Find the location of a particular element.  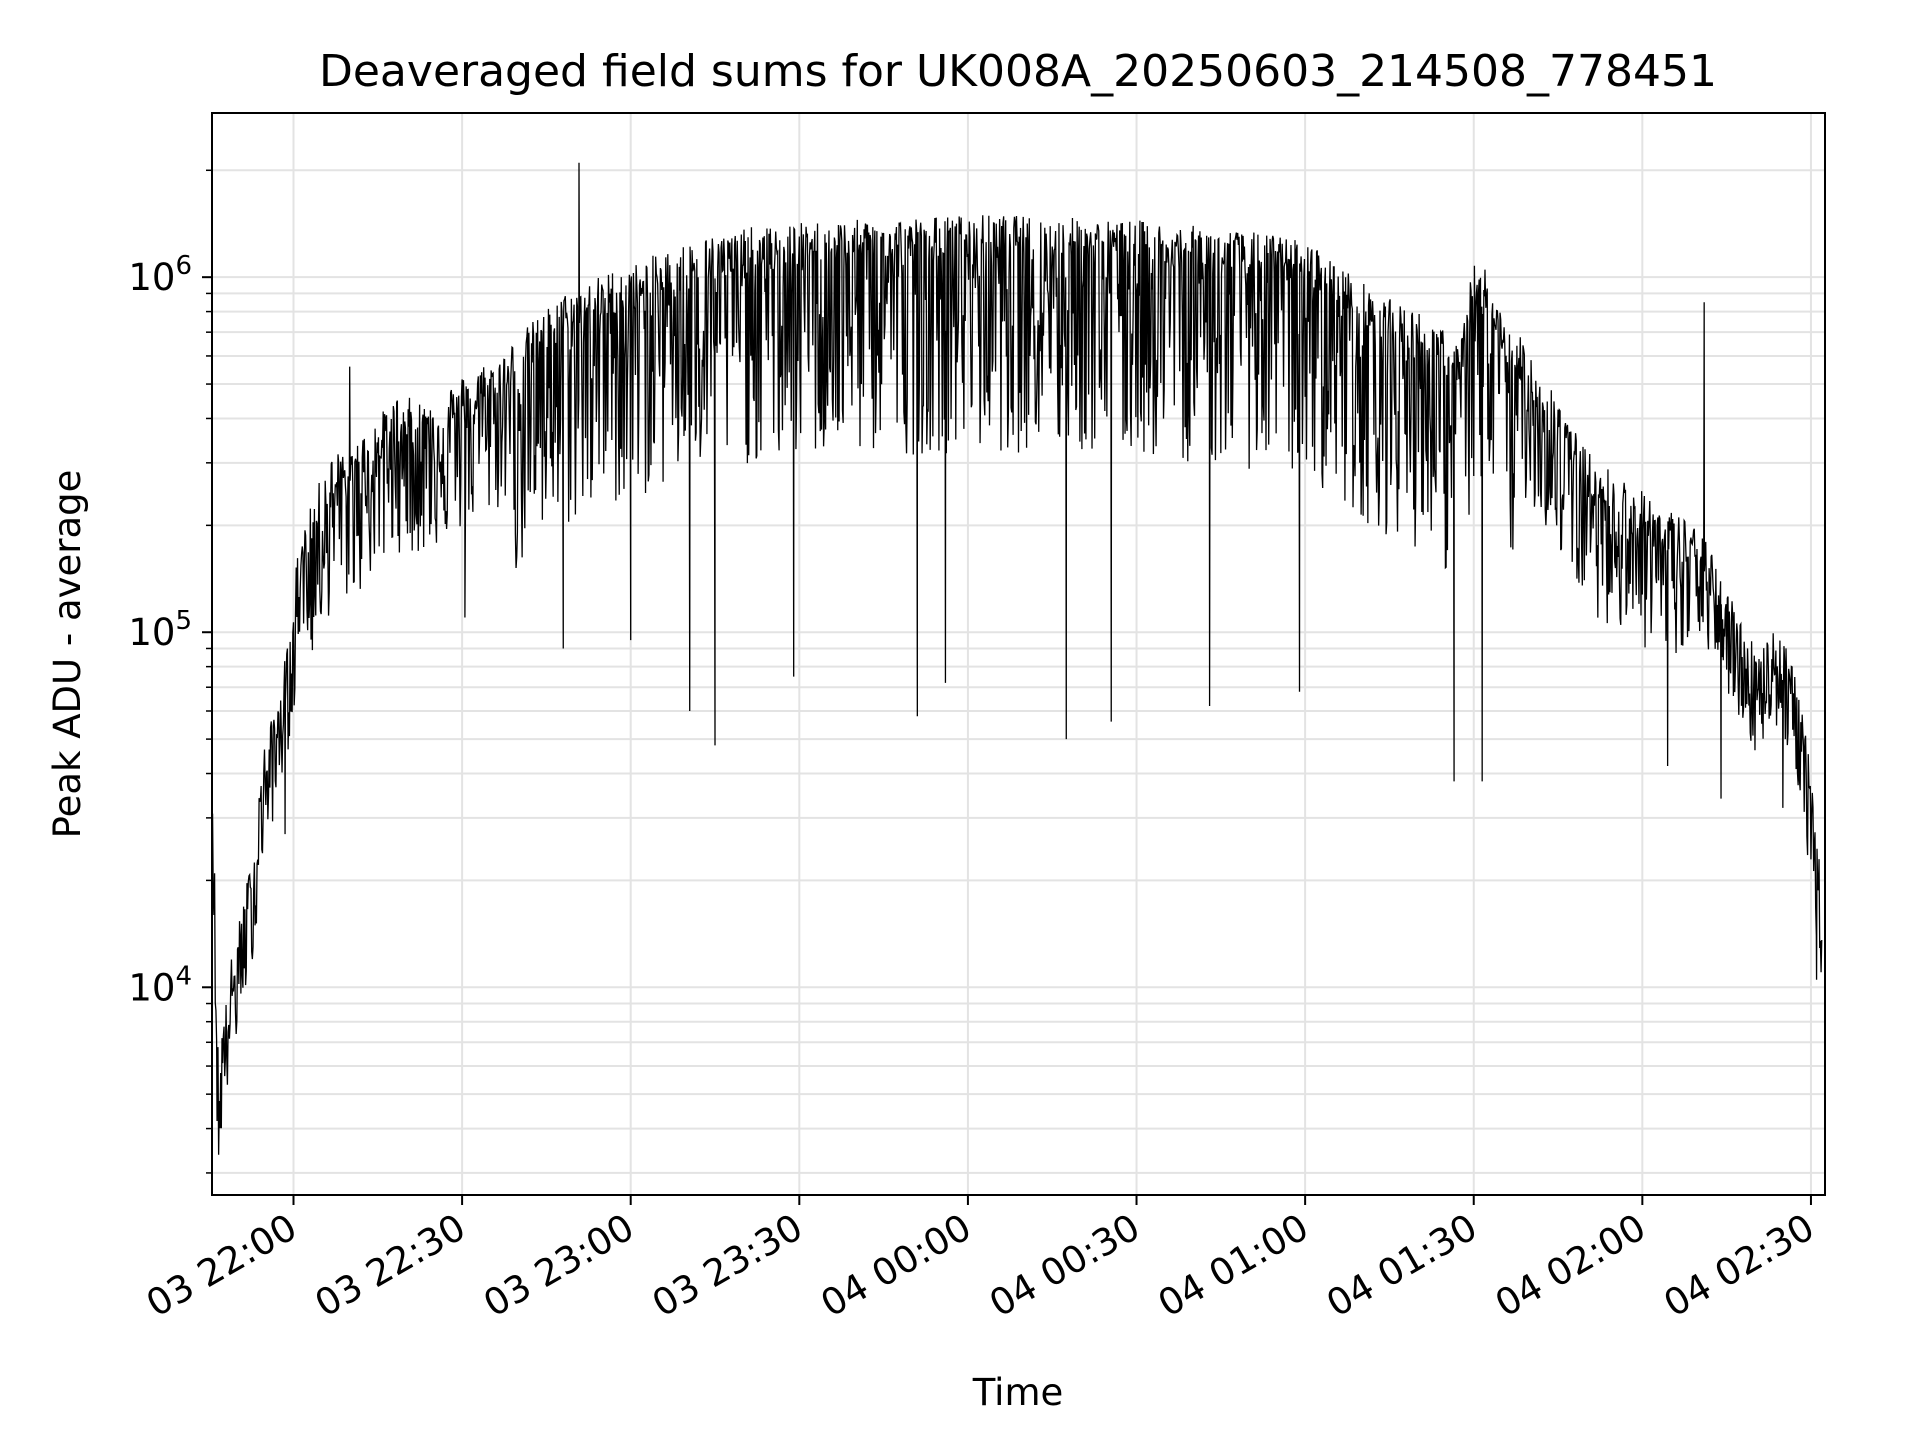

y-axis-label: Peak ADU - average is located at coordinates (67, 654).